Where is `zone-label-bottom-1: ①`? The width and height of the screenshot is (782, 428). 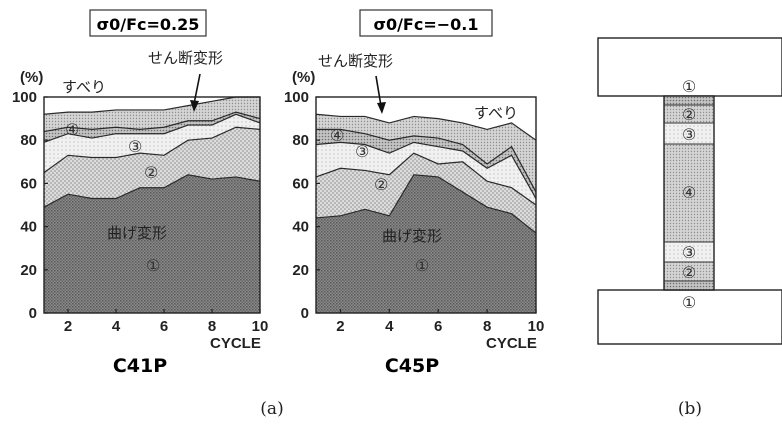
zone-label-bottom-1: ① is located at coordinates (689, 302).